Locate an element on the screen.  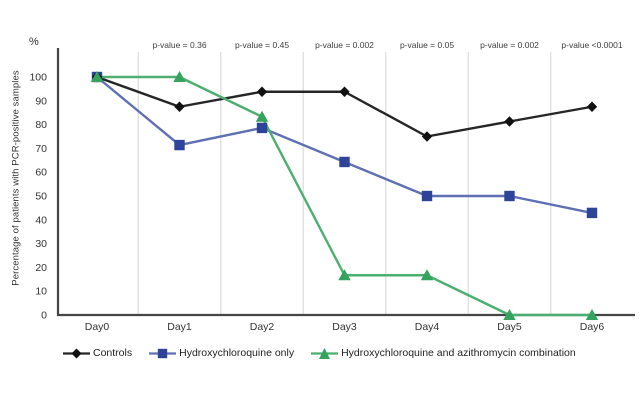
legend-label: Controls is located at coordinates (113, 353).